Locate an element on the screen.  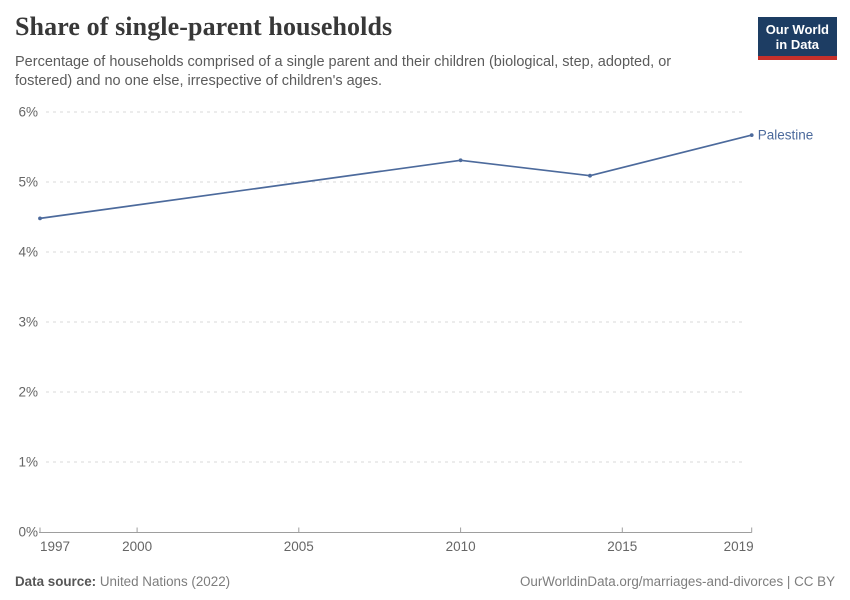
x-axis-tick-label: 2000 is located at coordinates (137, 546).